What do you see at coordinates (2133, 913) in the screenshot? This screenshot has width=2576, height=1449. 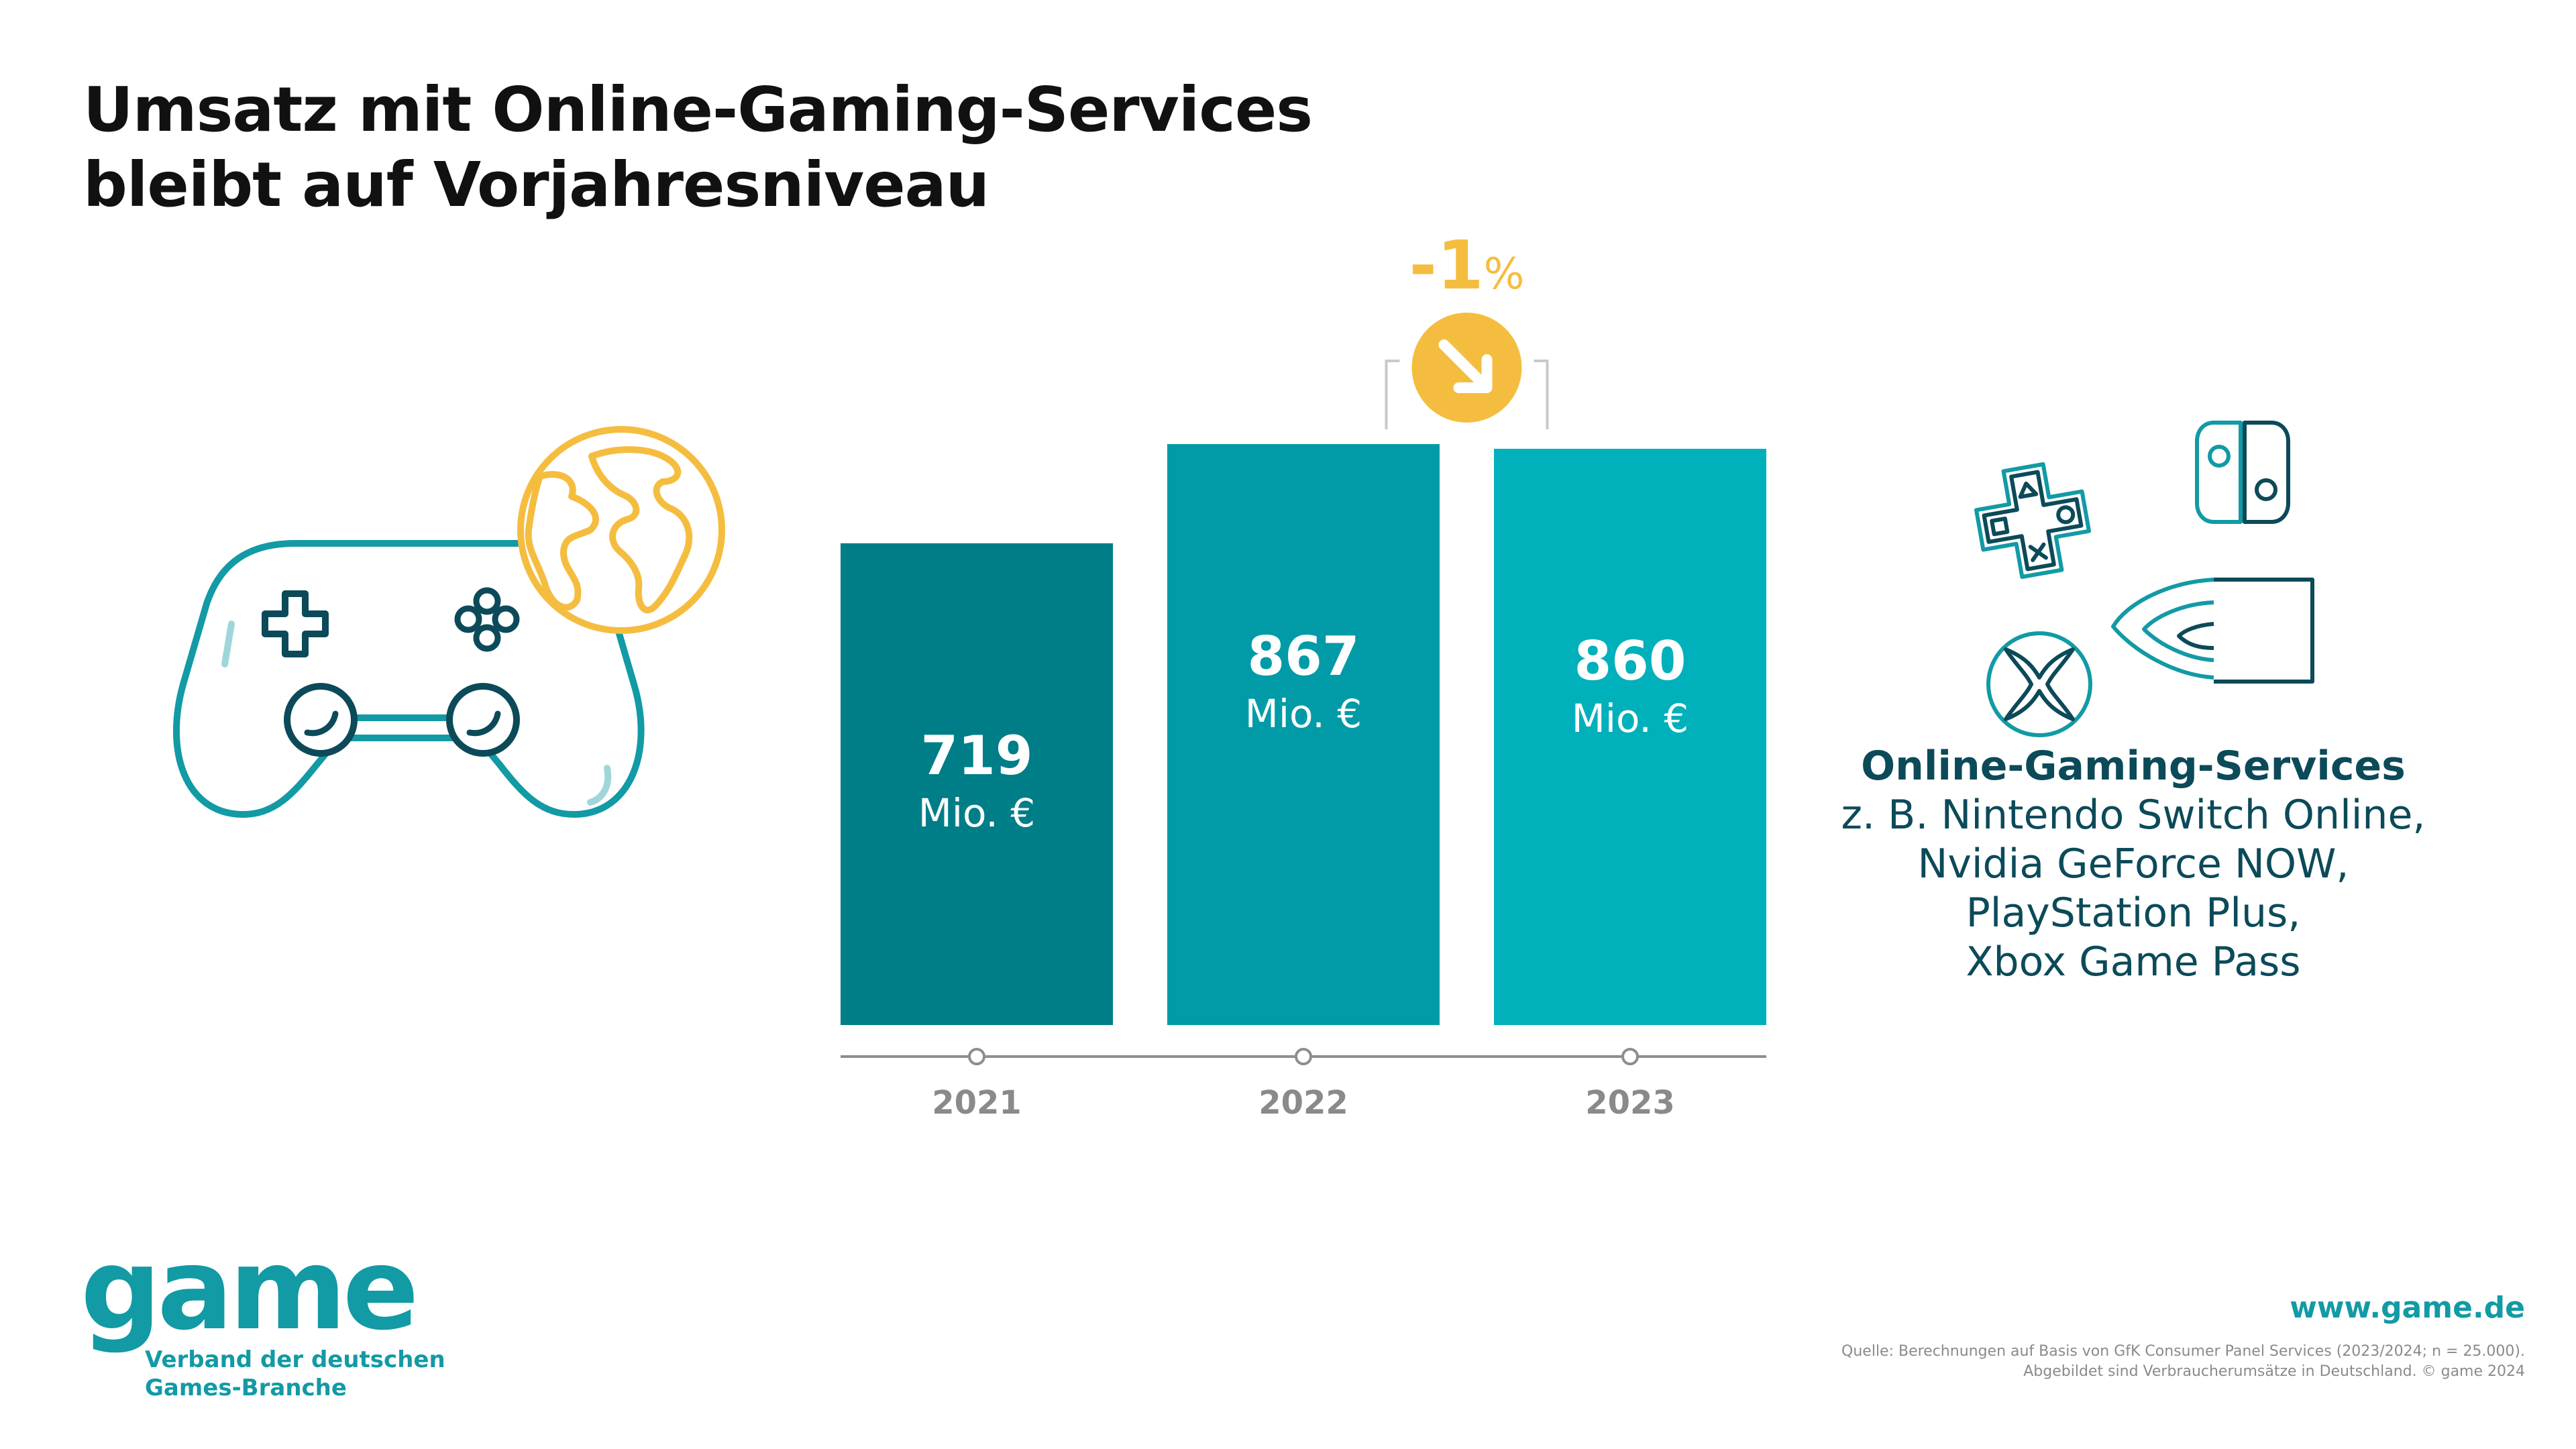 I see `services-line-3: PlayStation Plus,` at bounding box center [2133, 913].